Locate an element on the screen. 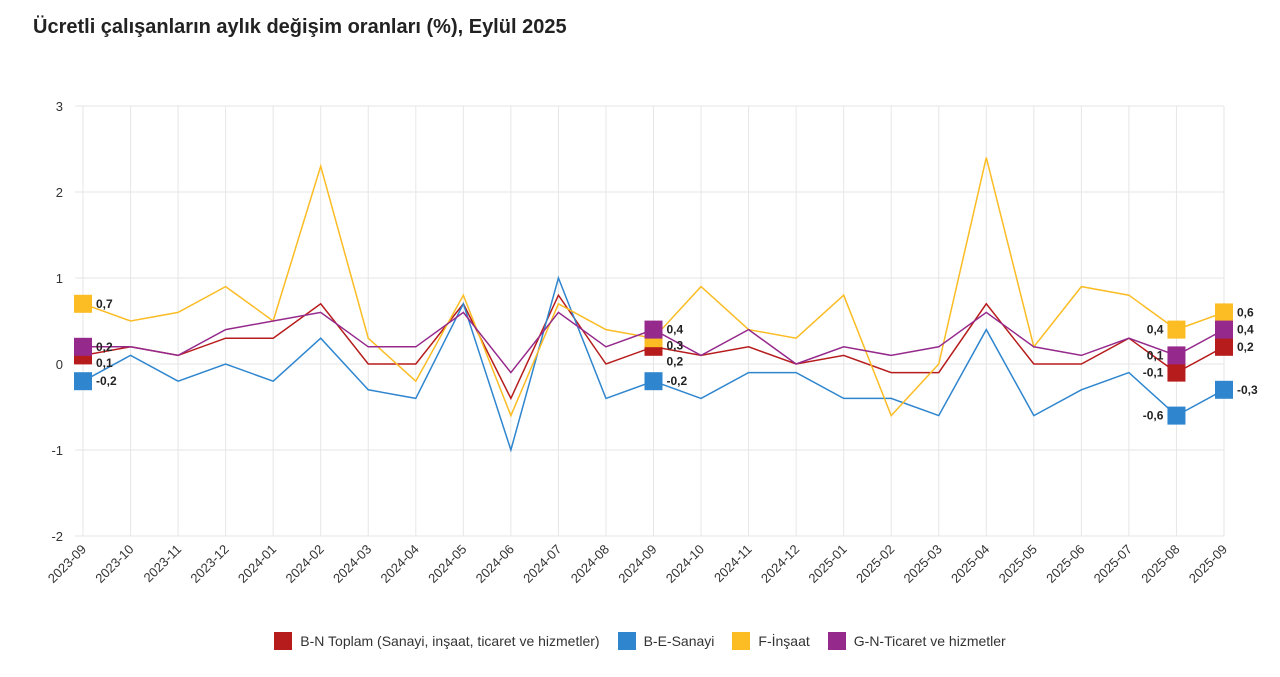 The height and width of the screenshot is (677, 1280). data-label: -0,3 is located at coordinates (1247, 390).